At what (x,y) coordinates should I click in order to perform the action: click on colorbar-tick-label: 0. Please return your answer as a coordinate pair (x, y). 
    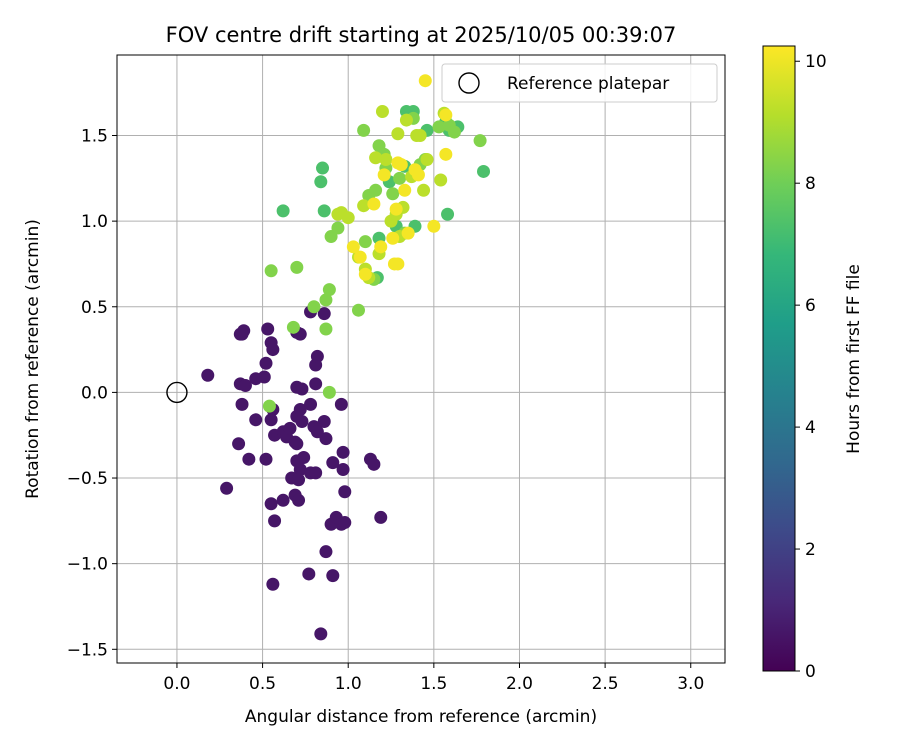
    Looking at the image, I should click on (810, 672).